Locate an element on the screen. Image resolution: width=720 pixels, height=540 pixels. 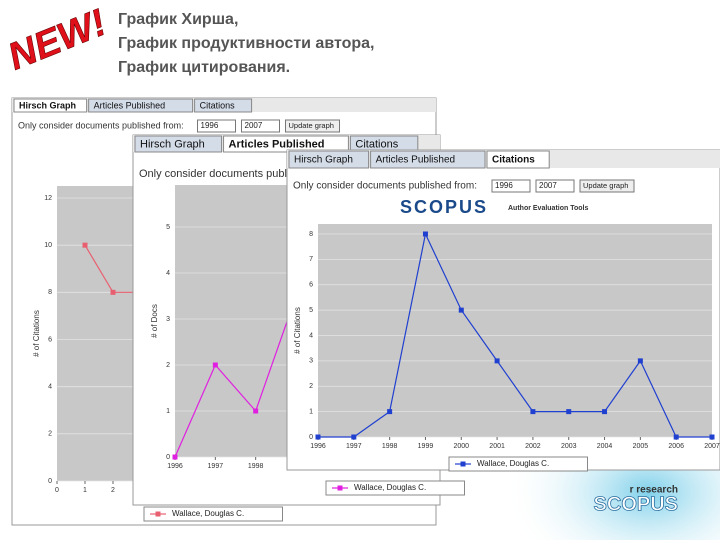
x-tick-label: 2002 is located at coordinates (533, 446).